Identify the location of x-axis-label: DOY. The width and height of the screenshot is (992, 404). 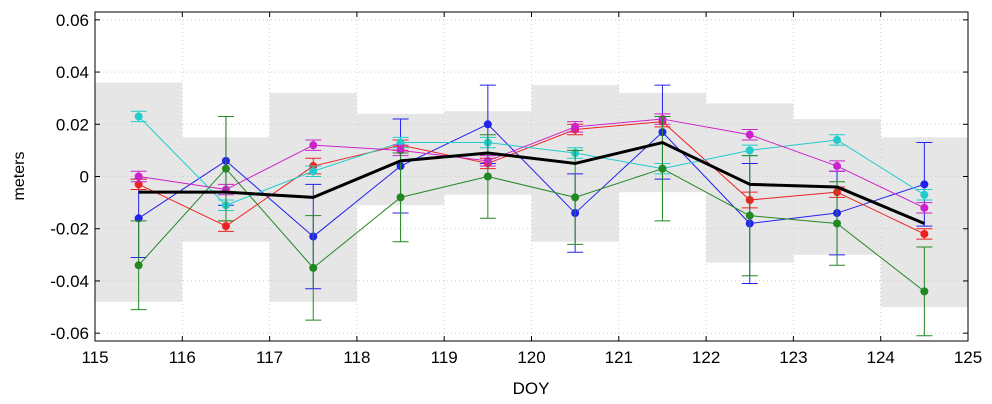
(531, 388).